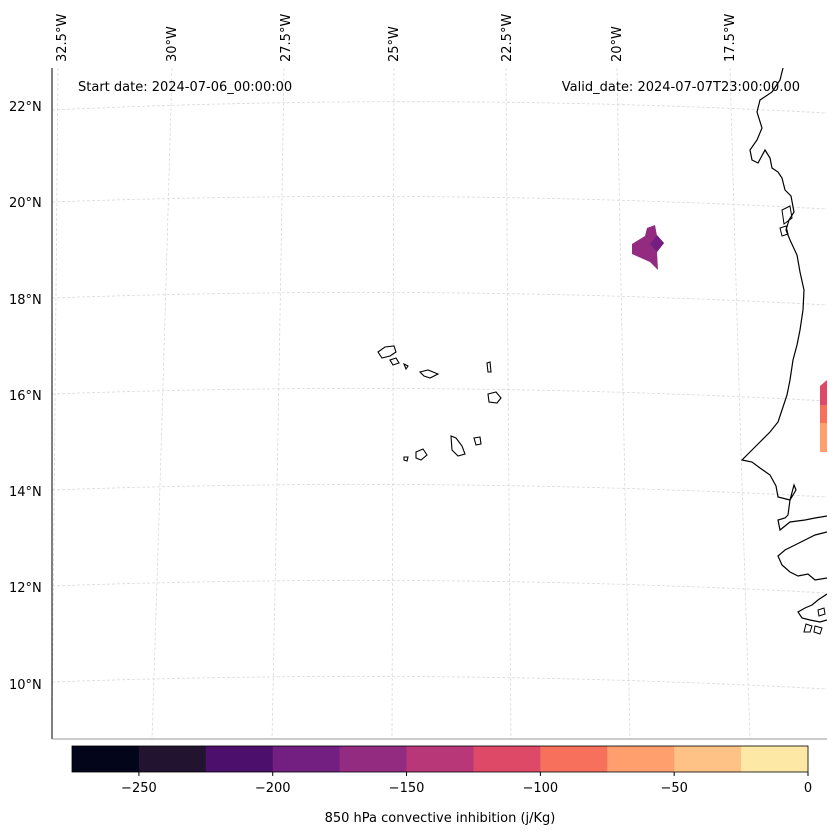  What do you see at coordinates (730, 38) in the screenshot?
I see `lon-label: 17.5°W` at bounding box center [730, 38].